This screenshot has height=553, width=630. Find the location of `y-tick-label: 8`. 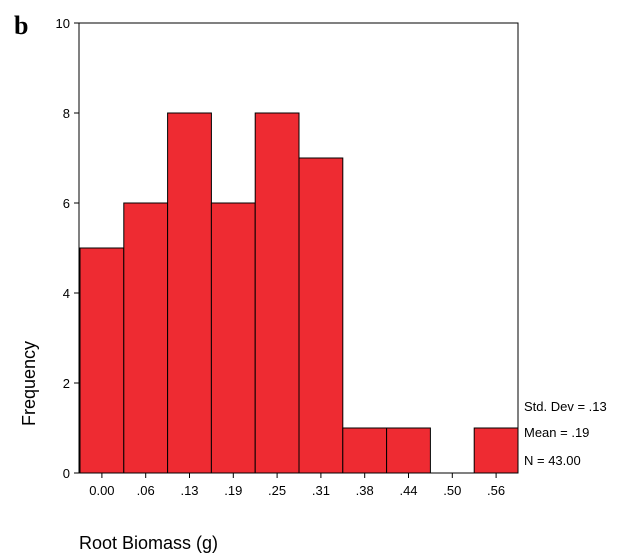

y-tick-label: 8 is located at coordinates (66, 113).